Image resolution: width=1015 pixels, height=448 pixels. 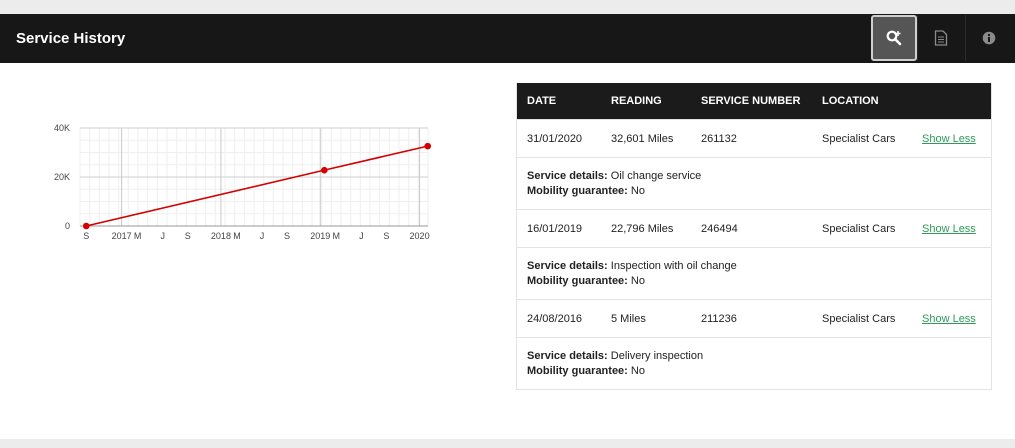 What do you see at coordinates (657, 355) in the screenshot?
I see `service-details-value: Delivery inspection` at bounding box center [657, 355].